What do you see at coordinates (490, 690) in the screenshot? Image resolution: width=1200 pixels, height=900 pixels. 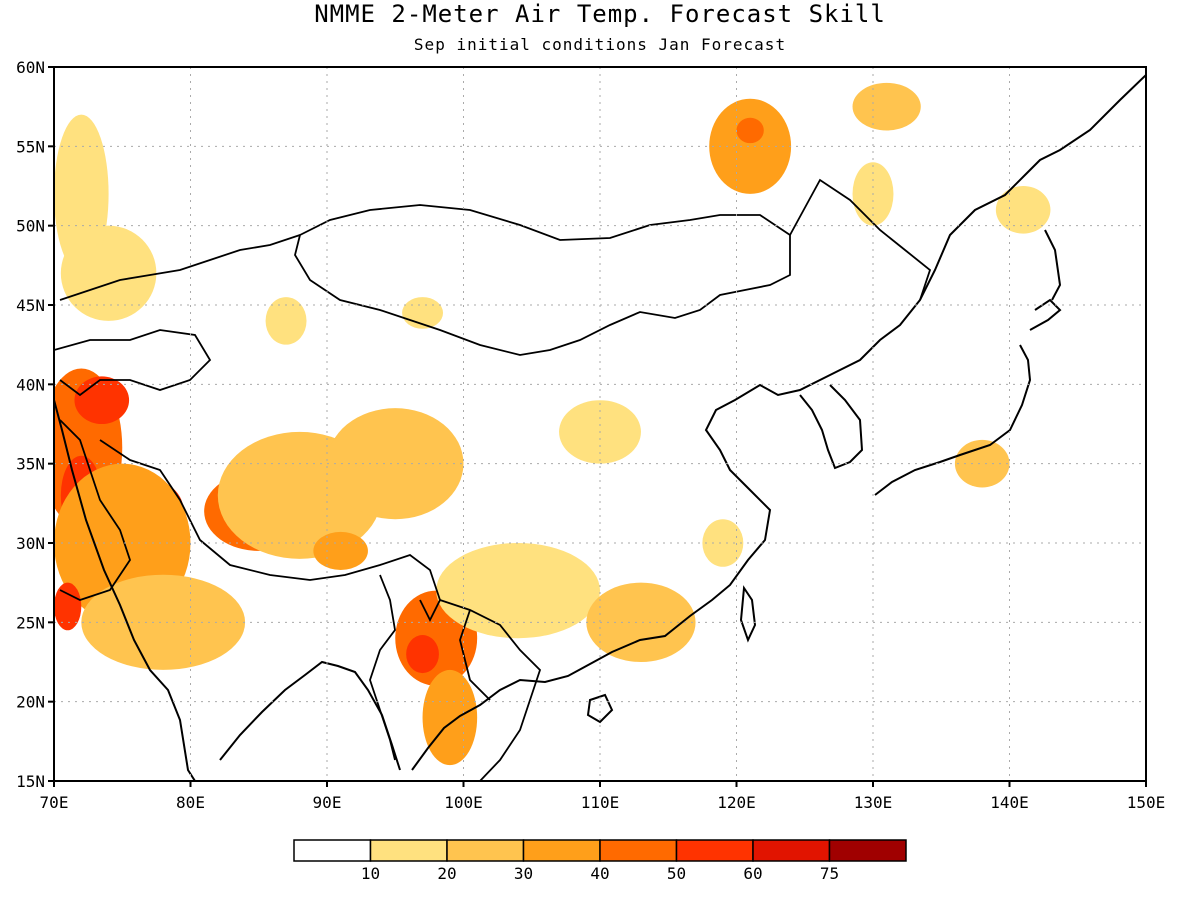 I see `southeast-asia-border` at bounding box center [490, 690].